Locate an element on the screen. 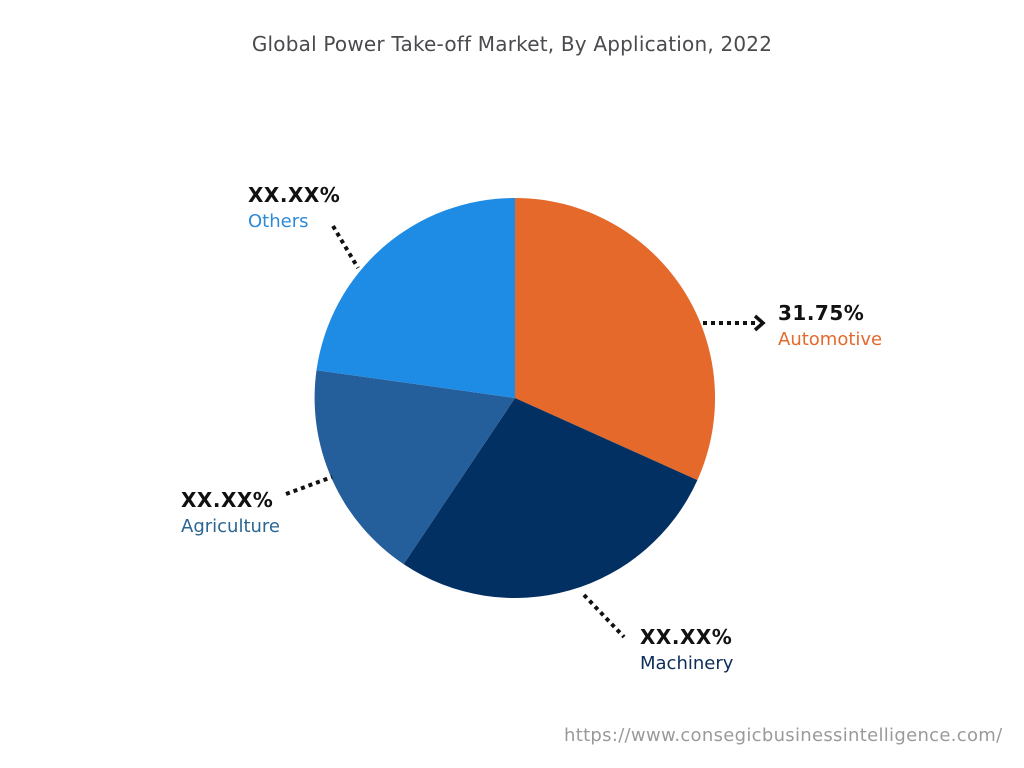 This screenshot has width=1024, height=768. slice-agriculture is located at coordinates (414, 467).